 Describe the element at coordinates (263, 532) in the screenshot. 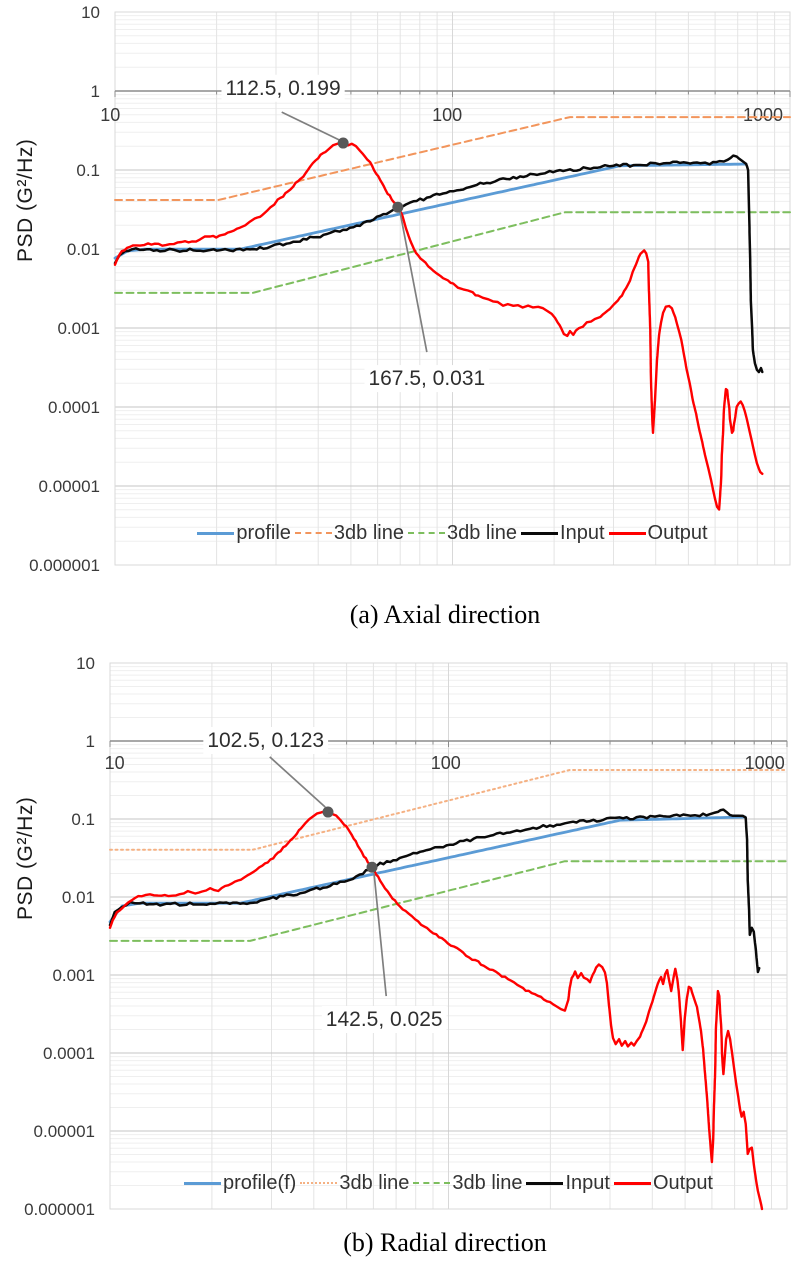

I see `legend-item-label: profile` at that location.